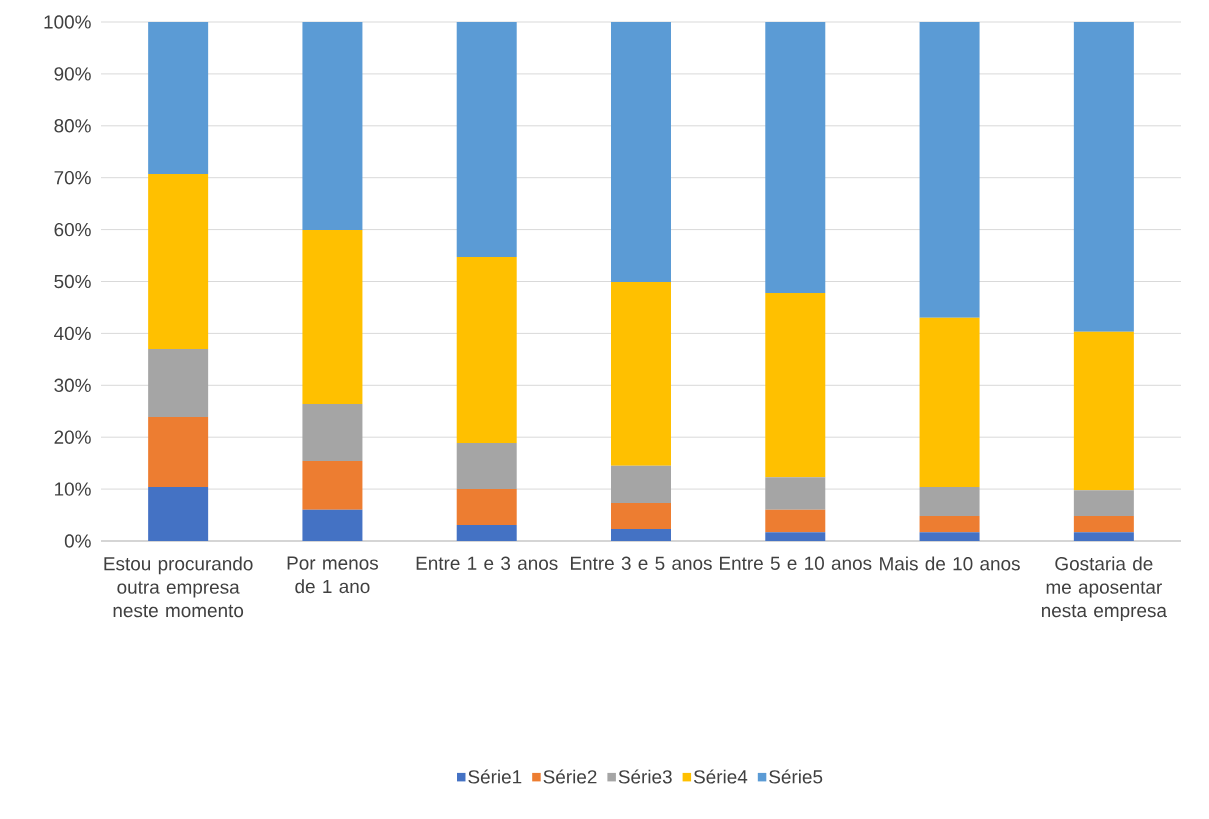 This screenshot has height=819, width=1209. What do you see at coordinates (570, 776) in the screenshot?
I see `legend-label: Série2` at bounding box center [570, 776].